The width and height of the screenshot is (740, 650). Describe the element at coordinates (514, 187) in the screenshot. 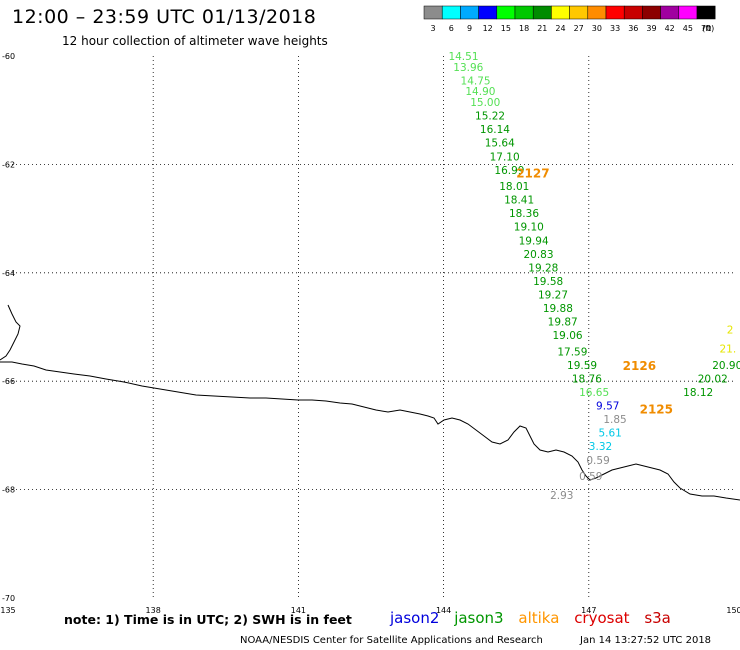

I see `wave-height-label: 18.01` at that location.